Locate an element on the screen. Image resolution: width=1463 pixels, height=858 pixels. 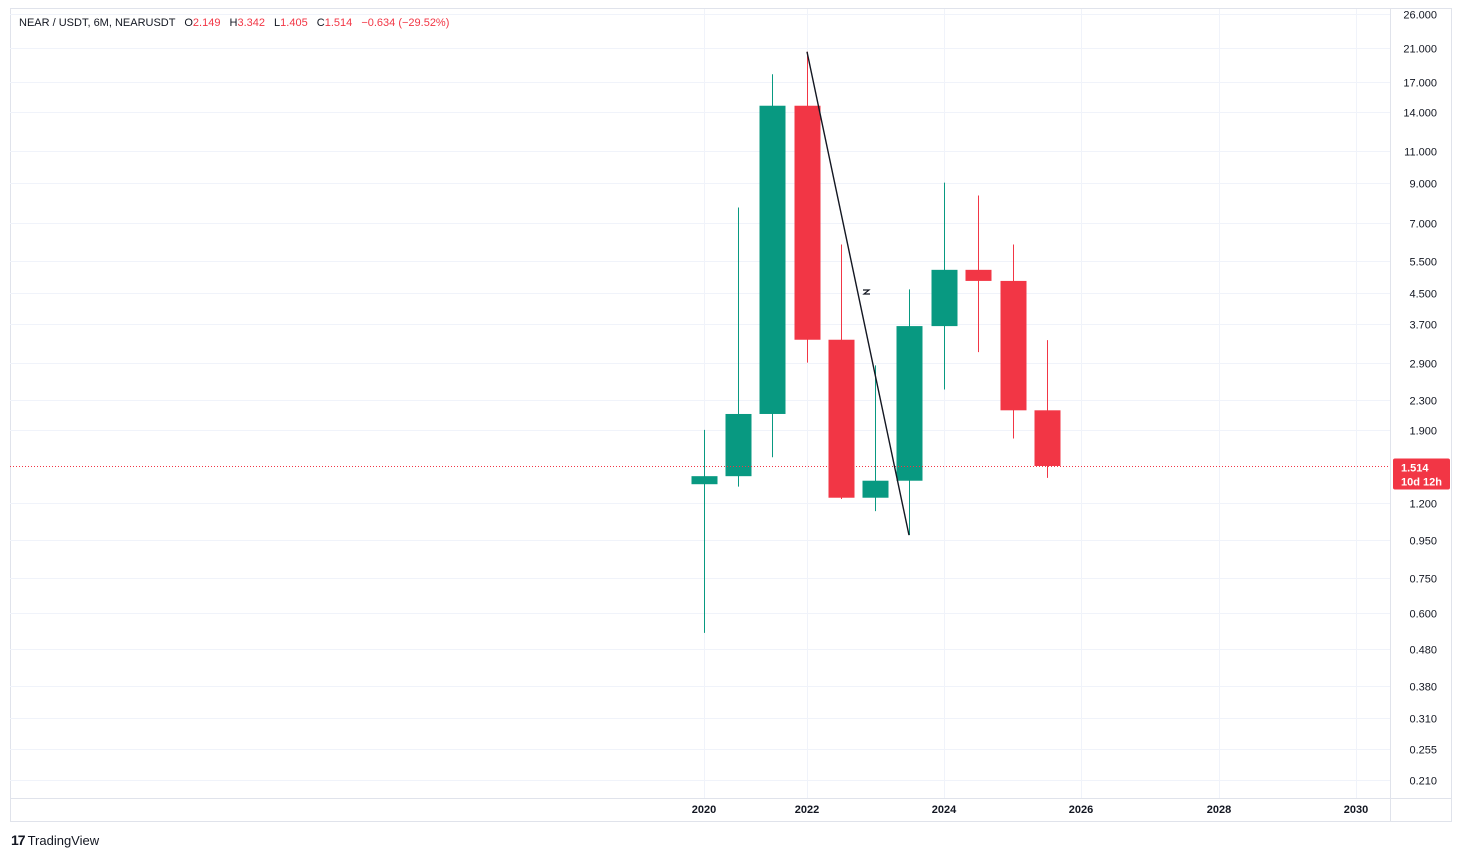
price-tag-box is located at coordinates (1421, 474).